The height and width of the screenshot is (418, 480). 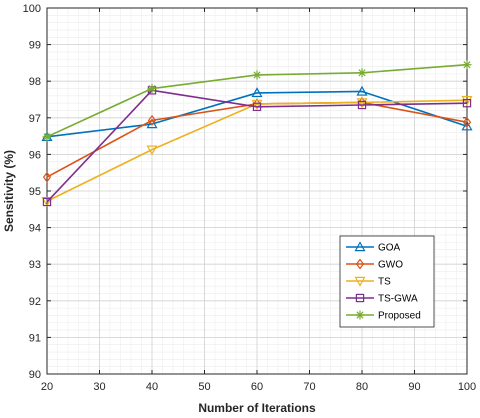 What do you see at coordinates (309, 387) in the screenshot?
I see `x-tick-label: 70` at bounding box center [309, 387].